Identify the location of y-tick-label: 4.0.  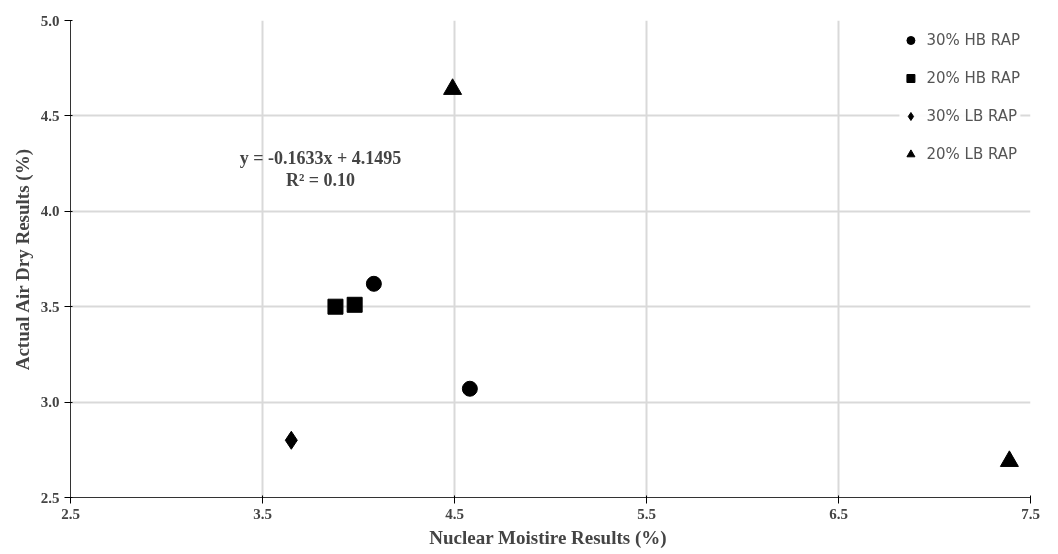
(50, 211).